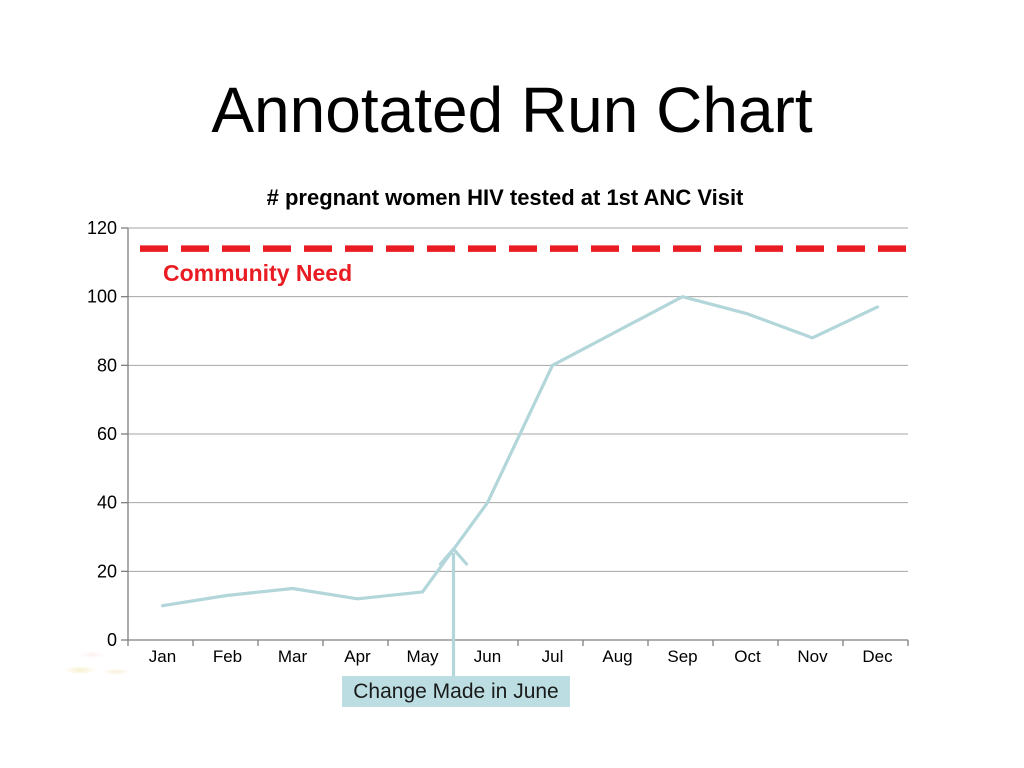 Image resolution: width=1024 pixels, height=768 pixels. I want to click on x-axis-tick-label: May, so click(422, 656).